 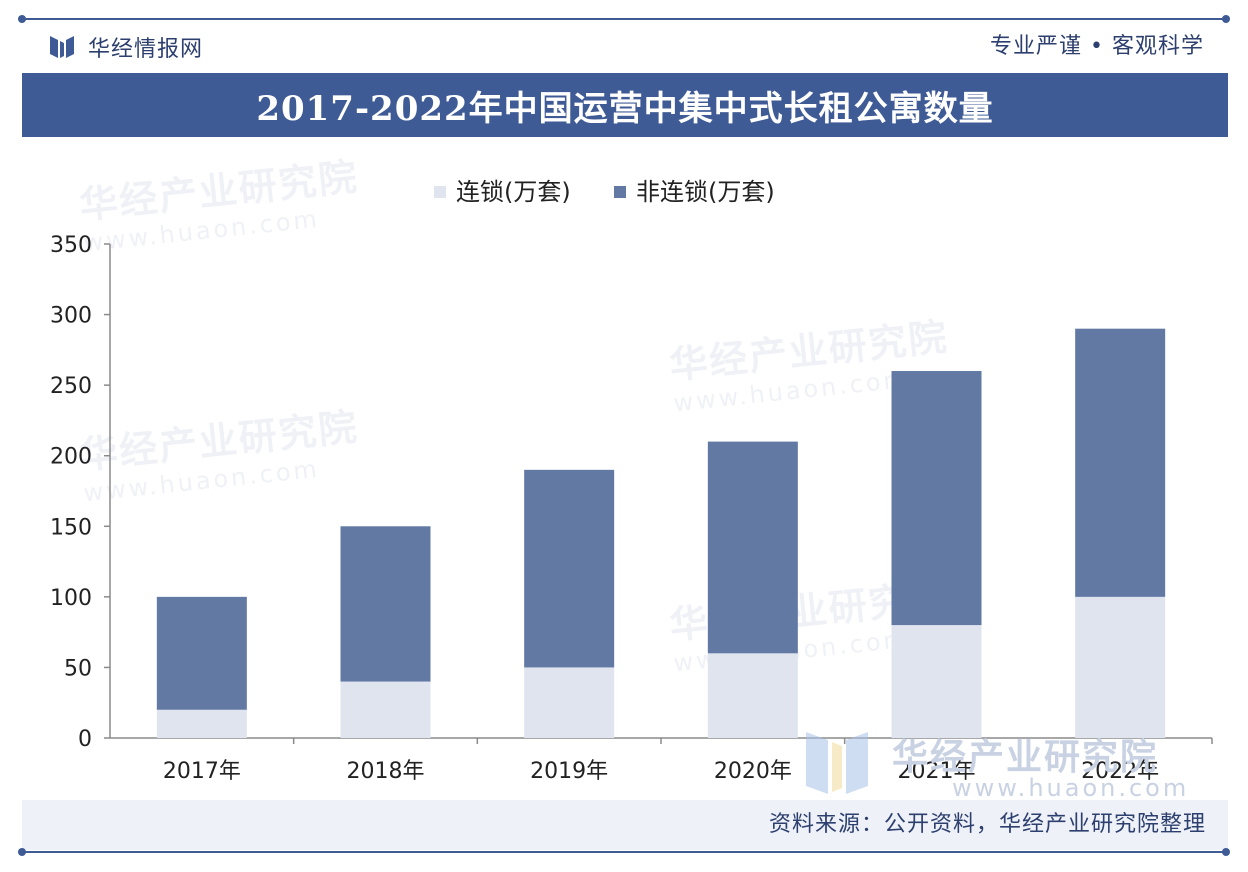 I want to click on y-tick-label: 250, so click(x=71, y=386).